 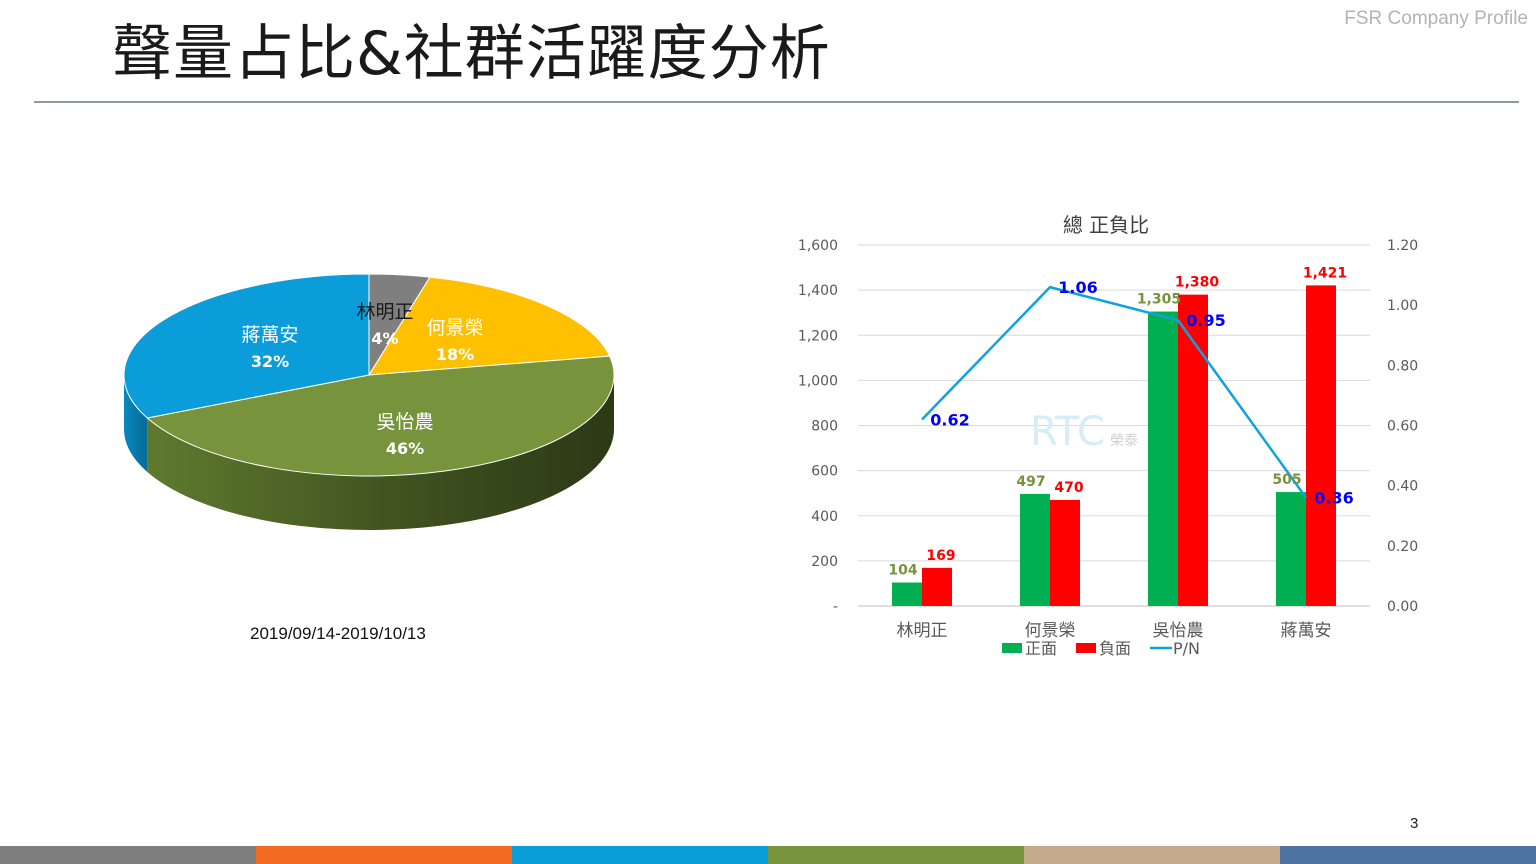 What do you see at coordinates (824, 517) in the screenshot?
I see `y-left-tick-label: 400` at bounding box center [824, 517].